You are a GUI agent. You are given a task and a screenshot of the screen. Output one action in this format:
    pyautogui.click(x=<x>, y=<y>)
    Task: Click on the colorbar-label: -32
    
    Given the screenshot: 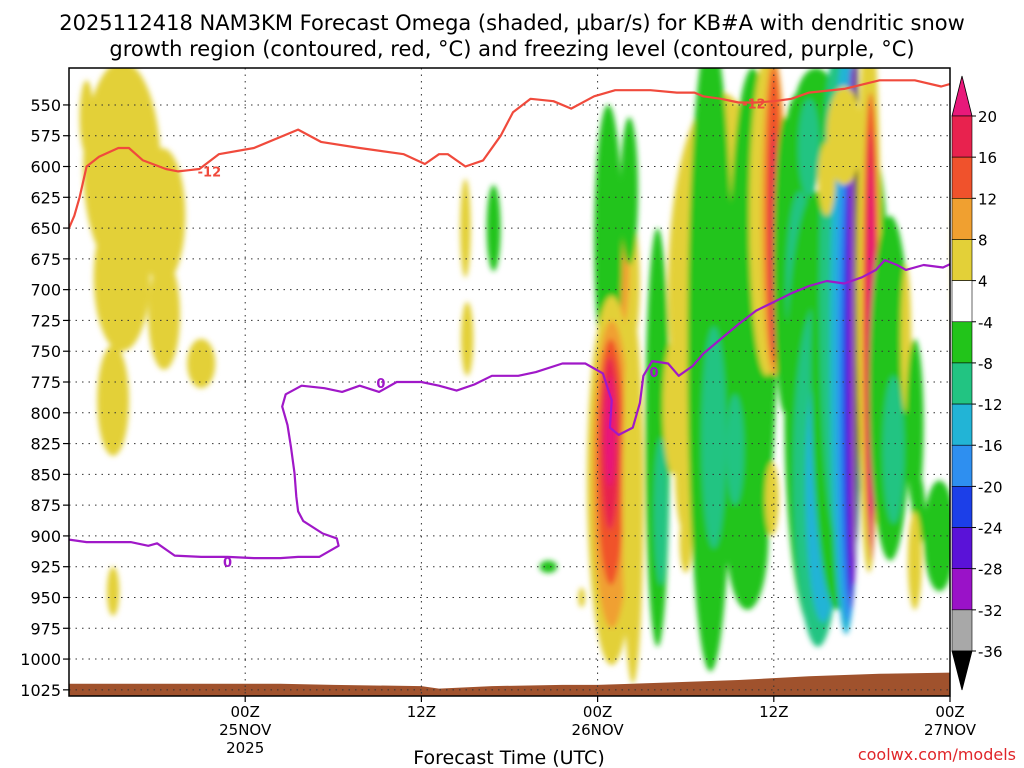 What is the action you would take?
    pyautogui.click(x=990, y=611)
    